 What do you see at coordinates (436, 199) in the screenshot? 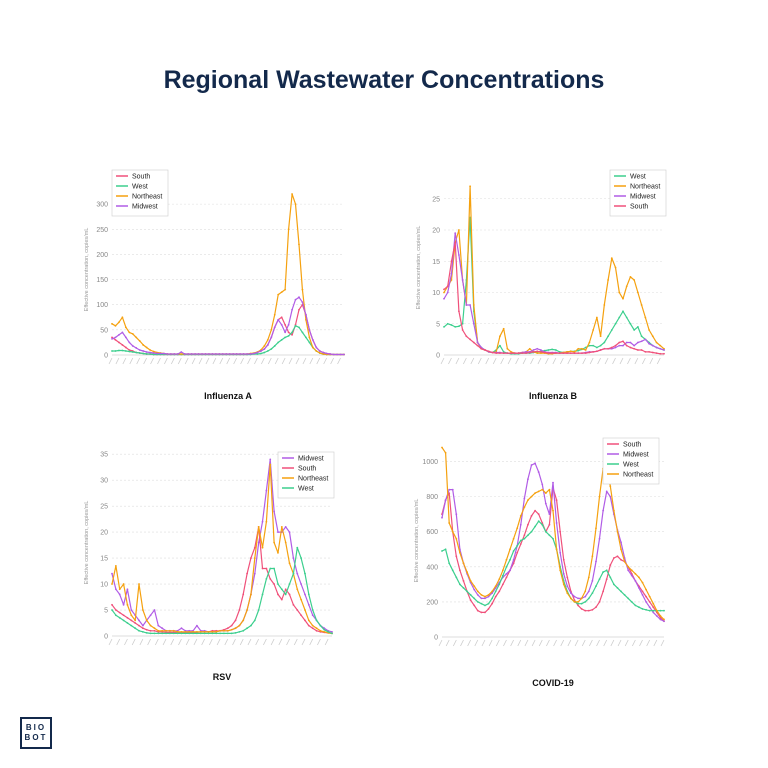
I see `y-tick-label: 25` at bounding box center [436, 199].